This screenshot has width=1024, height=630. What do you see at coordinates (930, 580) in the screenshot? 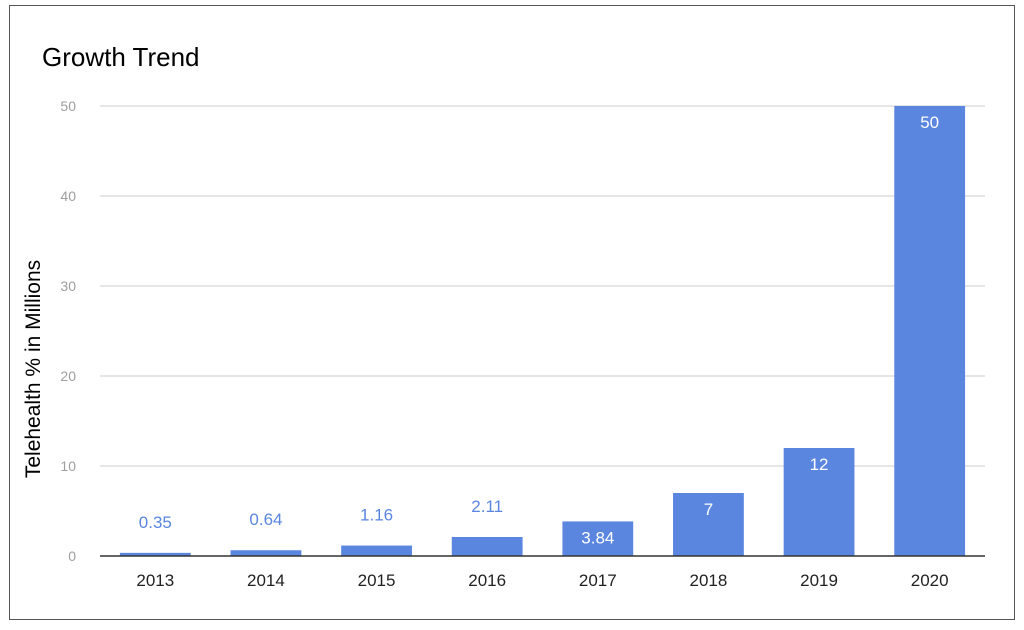
I see `x-tick-label-2020: 2020` at bounding box center [930, 580].